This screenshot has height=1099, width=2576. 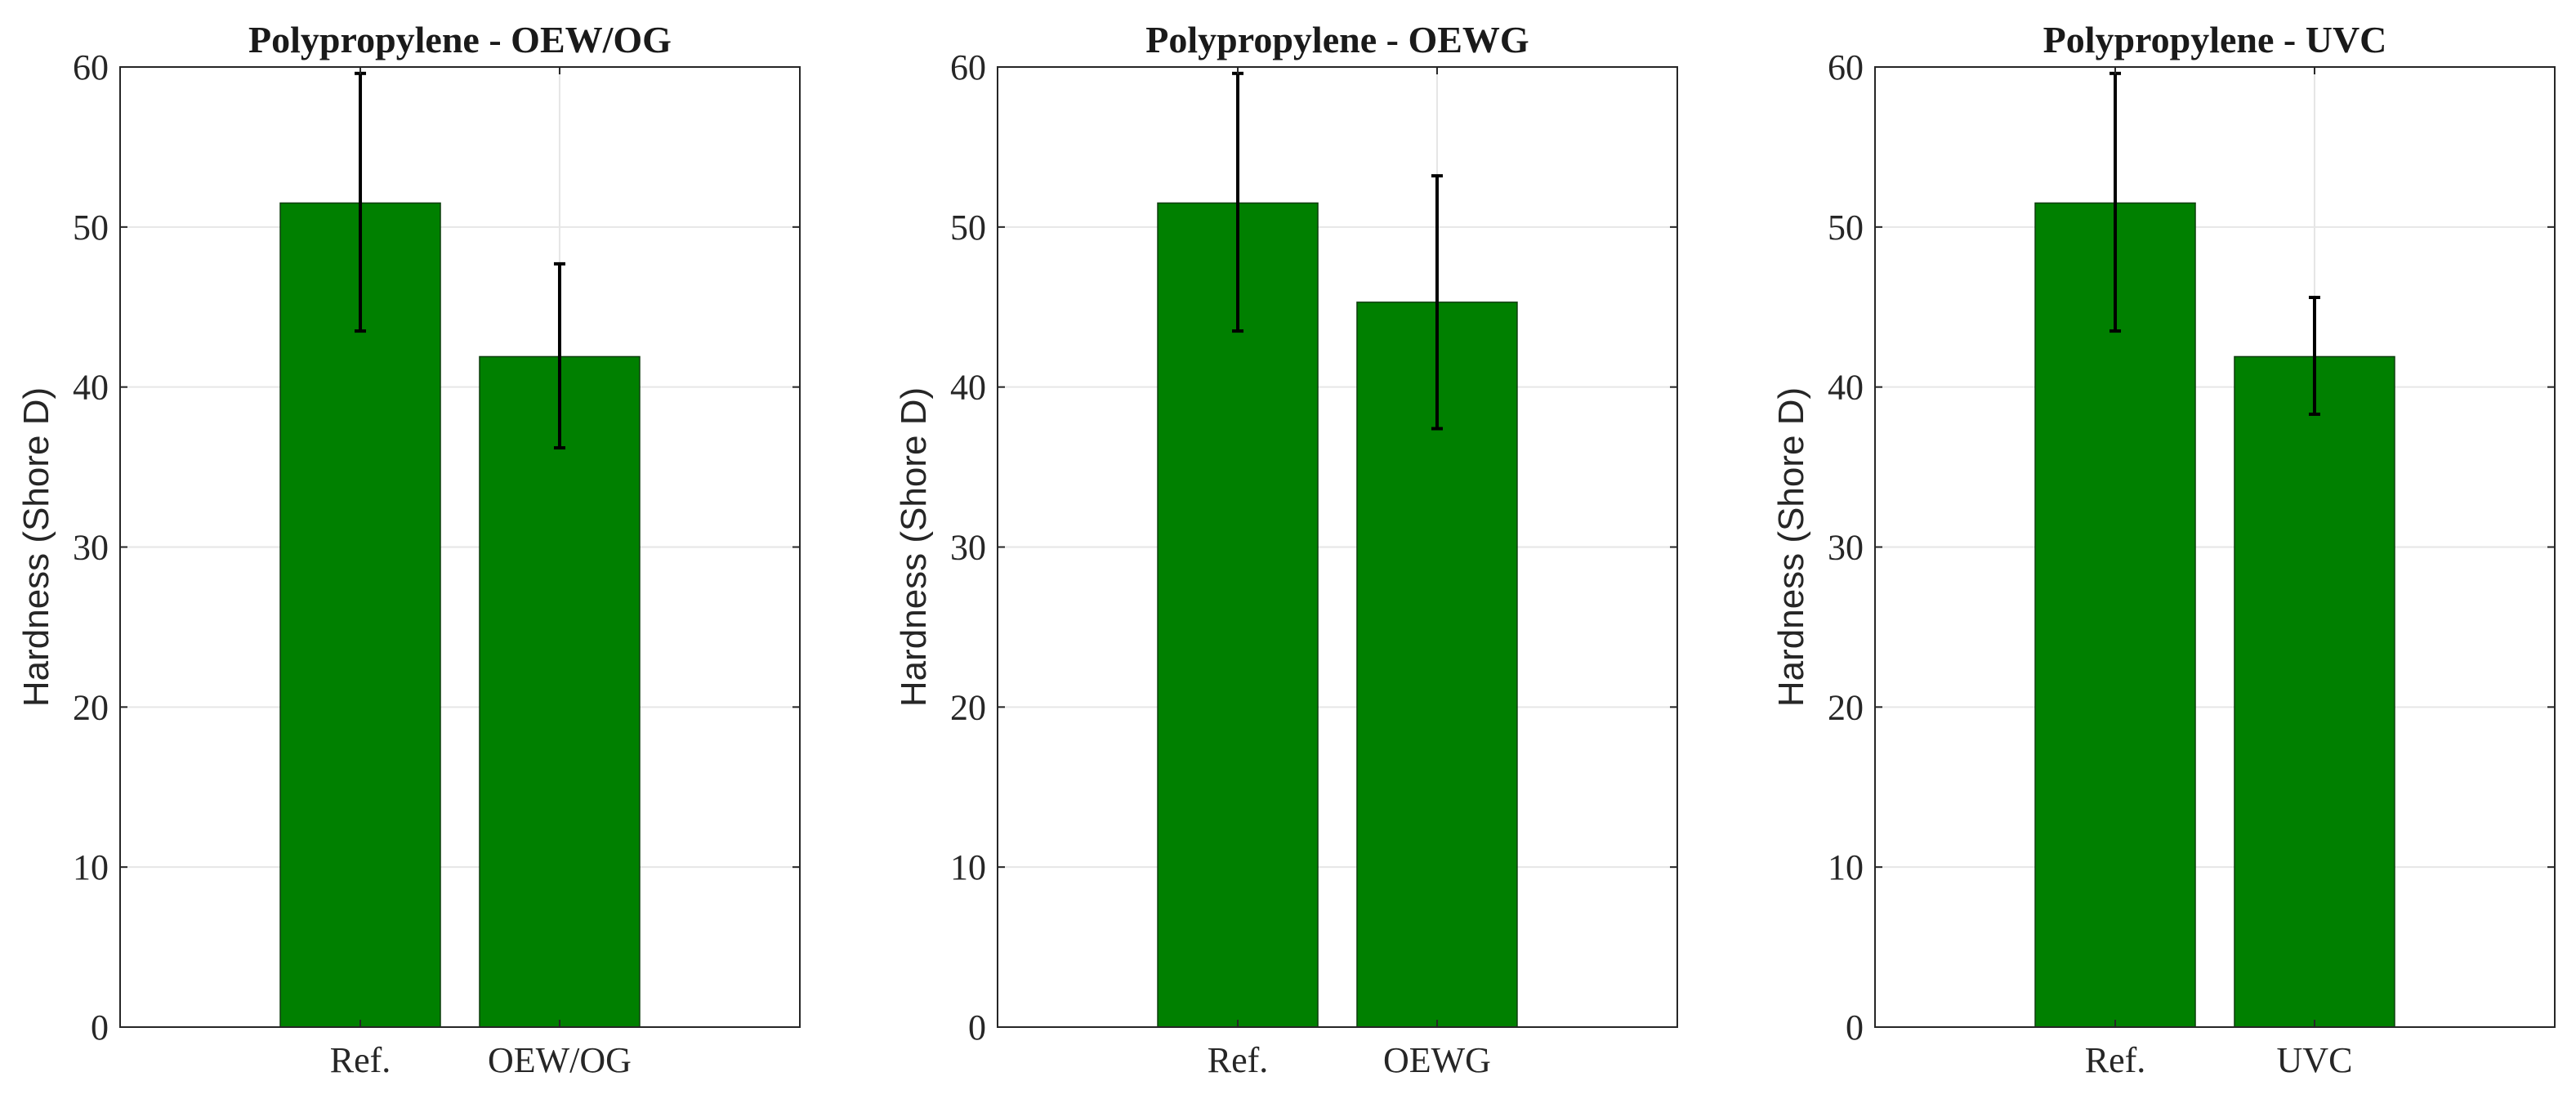 I want to click on bar-uvc, so click(x=2315, y=691).